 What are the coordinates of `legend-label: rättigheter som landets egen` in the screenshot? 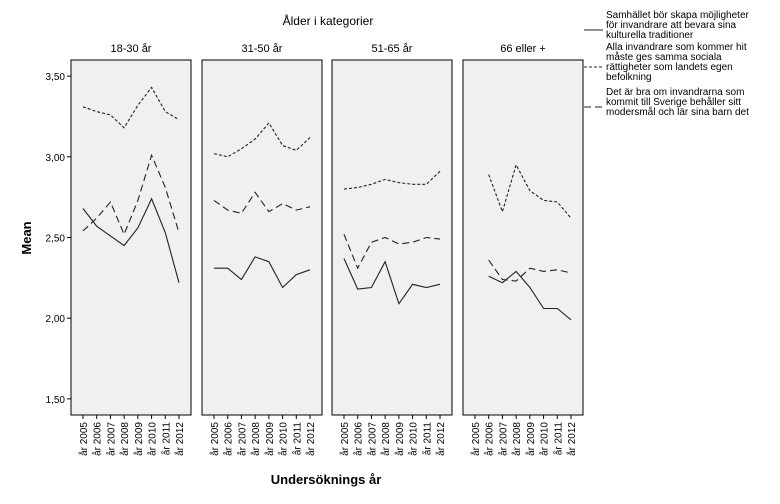 It's located at (669, 67).